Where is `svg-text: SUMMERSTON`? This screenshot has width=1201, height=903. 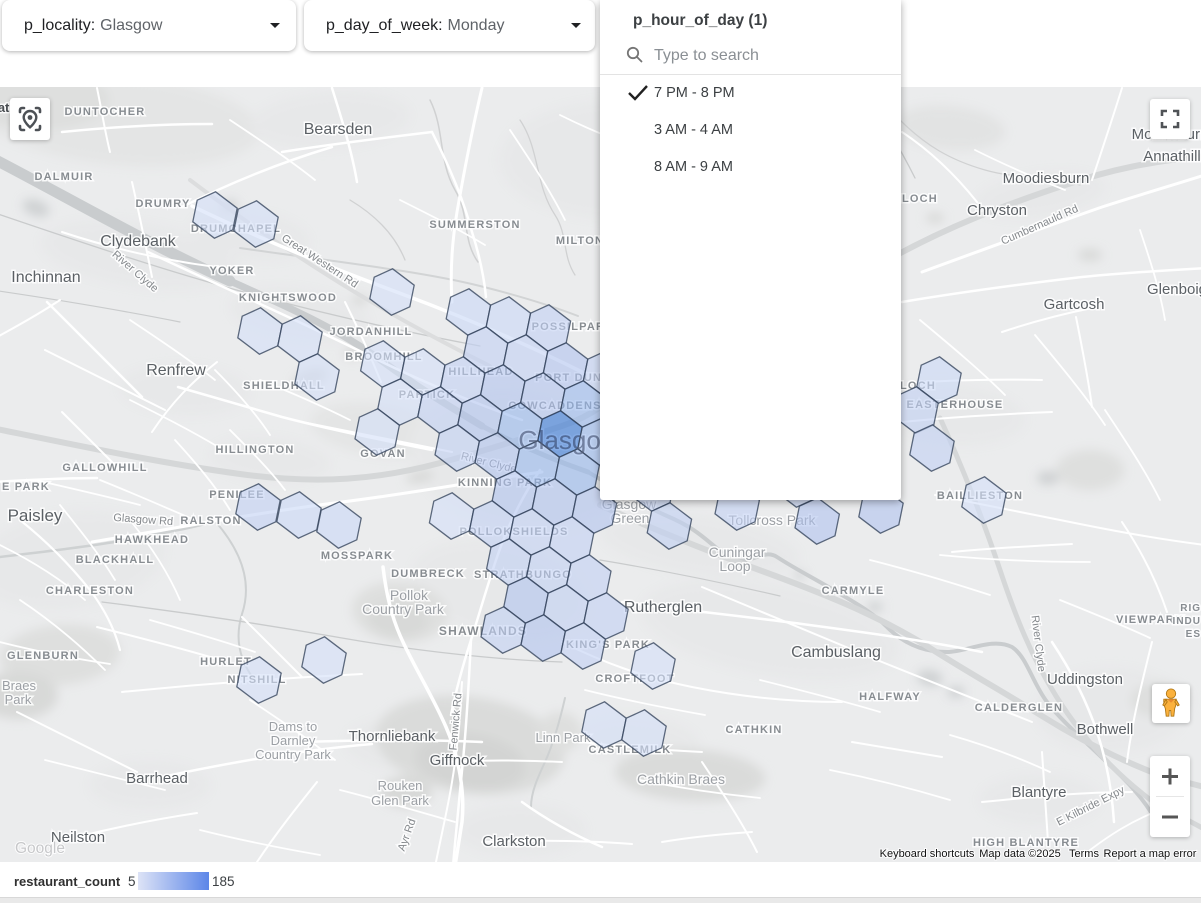
svg-text: SUMMERSTON is located at coordinates (474, 225).